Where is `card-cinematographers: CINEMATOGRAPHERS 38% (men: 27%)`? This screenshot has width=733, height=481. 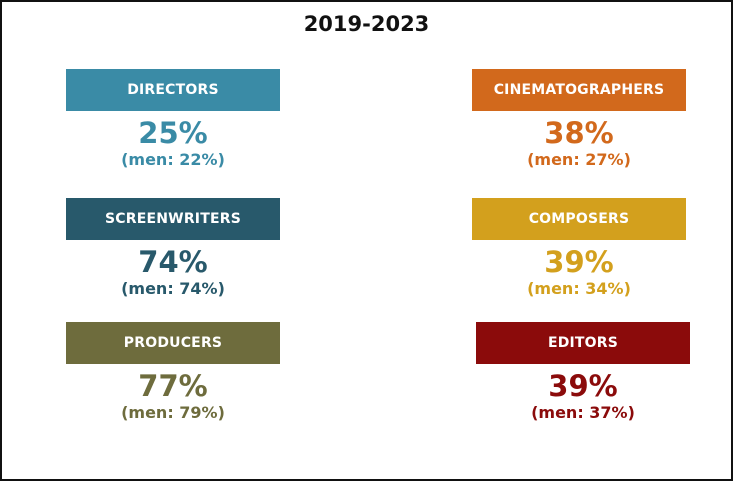
card-cinematographers: CINEMATOGRAPHERS 38% (men: 27%) is located at coordinates (579, 120).